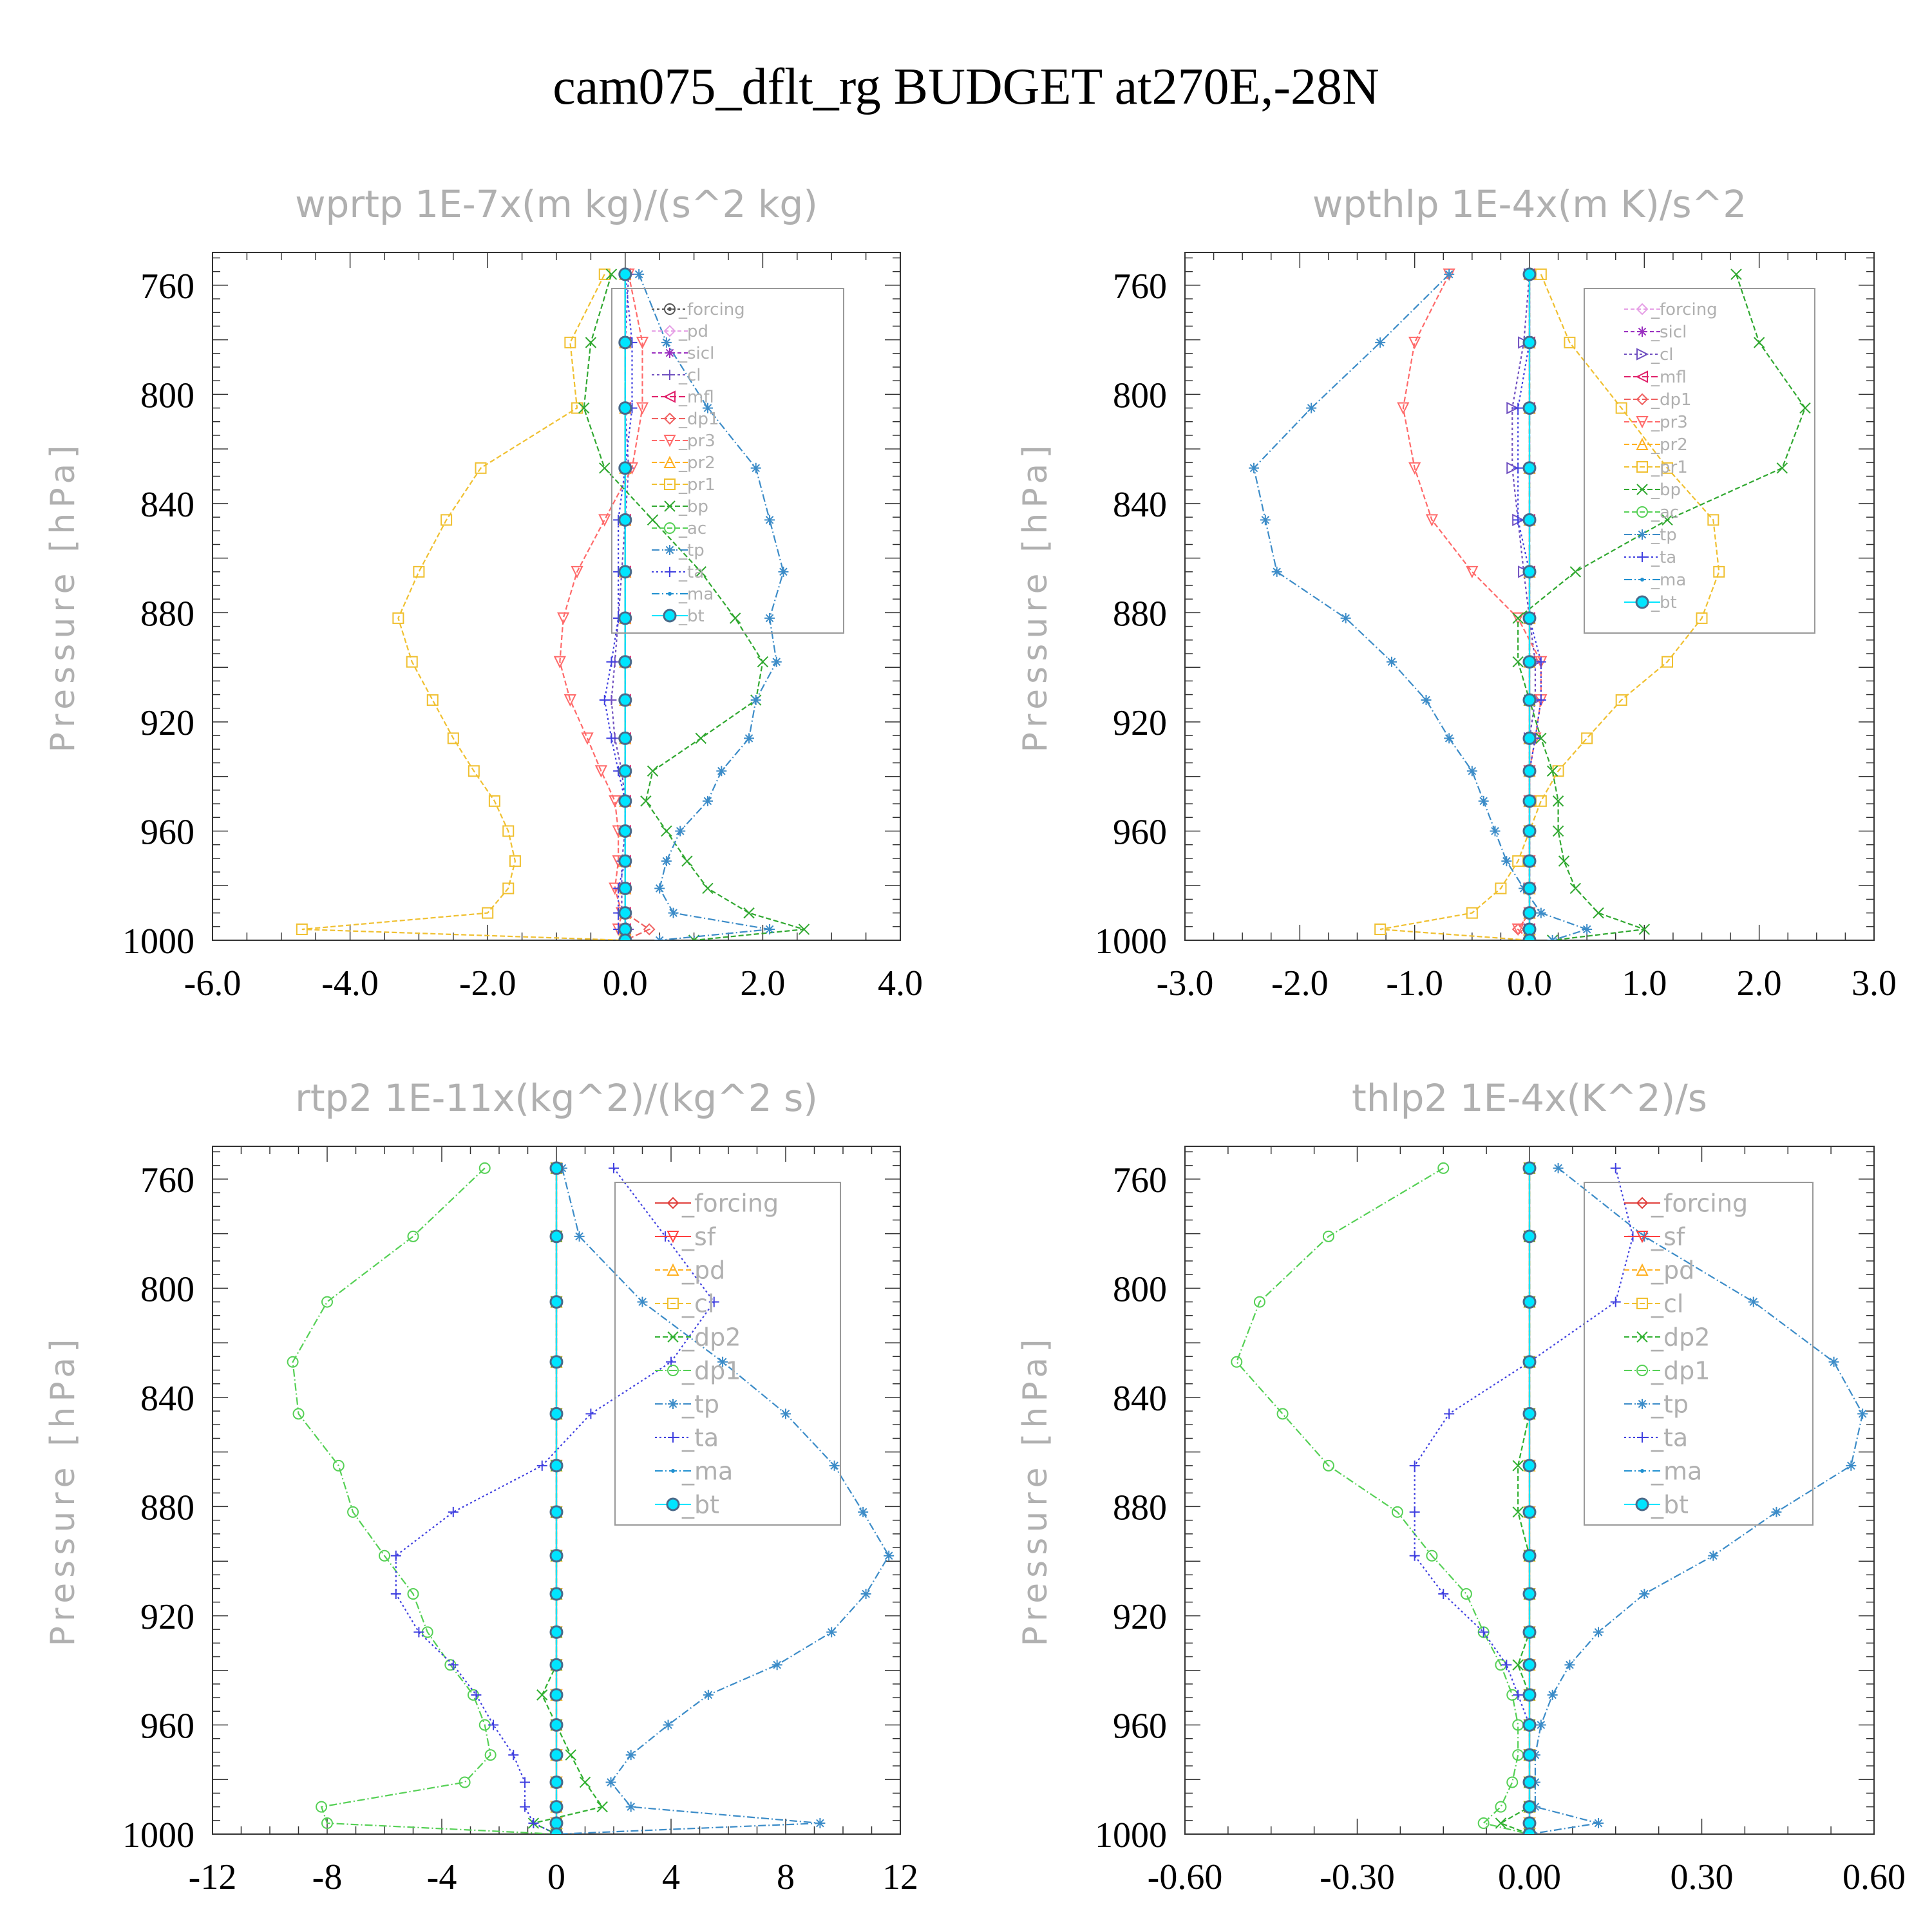 The height and width of the screenshot is (1932, 1932). Describe the element at coordinates (1529, 204) in the screenshot. I see `panel-title: wpthlp 1E-4x(m K)/s^2` at that location.